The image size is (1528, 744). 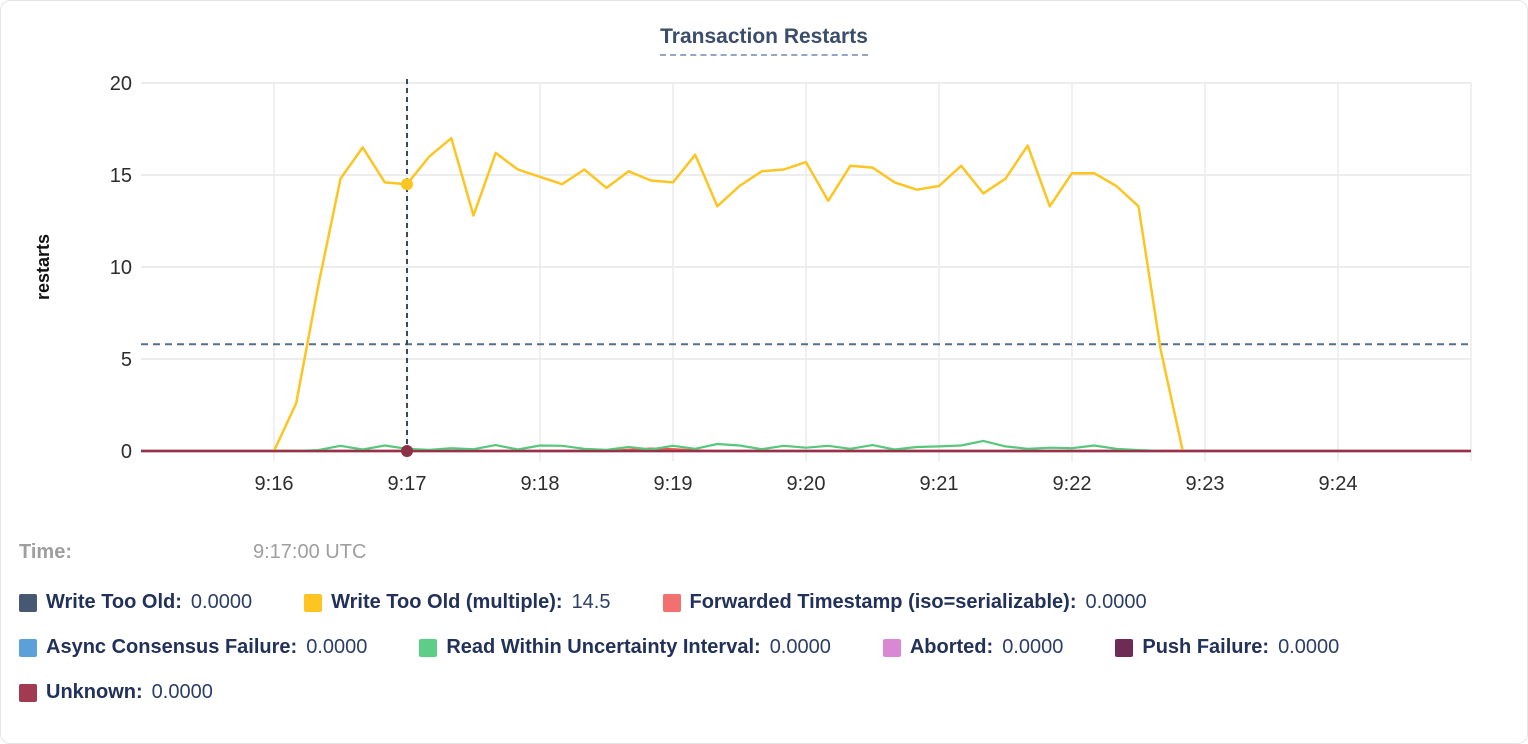 I want to click on legend-item: Write Too Old: 0.0000, so click(x=135, y=602).